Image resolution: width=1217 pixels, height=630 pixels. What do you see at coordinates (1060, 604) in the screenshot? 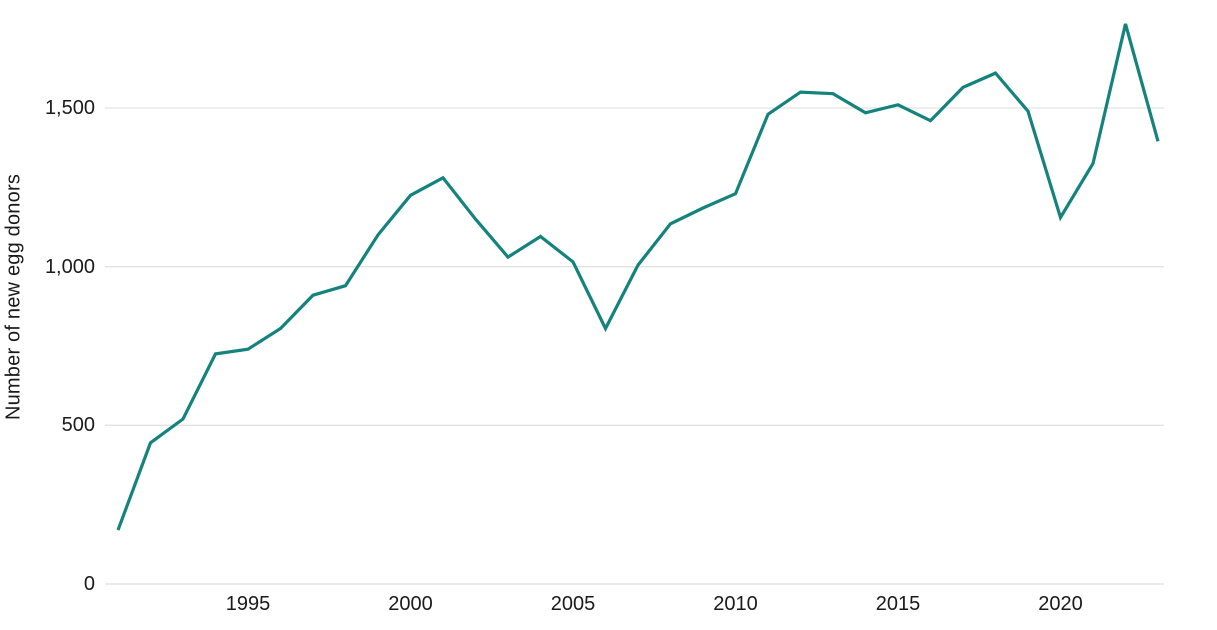
I see `x-tick-label: 2020` at bounding box center [1060, 604].